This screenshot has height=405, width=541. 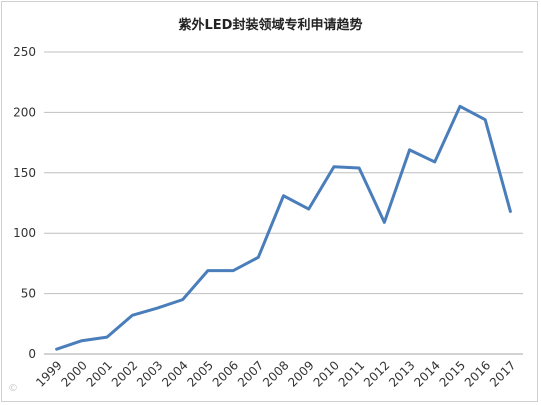 What do you see at coordinates (199, 373) in the screenshot?
I see `x-tick-label: 2005` at bounding box center [199, 373].